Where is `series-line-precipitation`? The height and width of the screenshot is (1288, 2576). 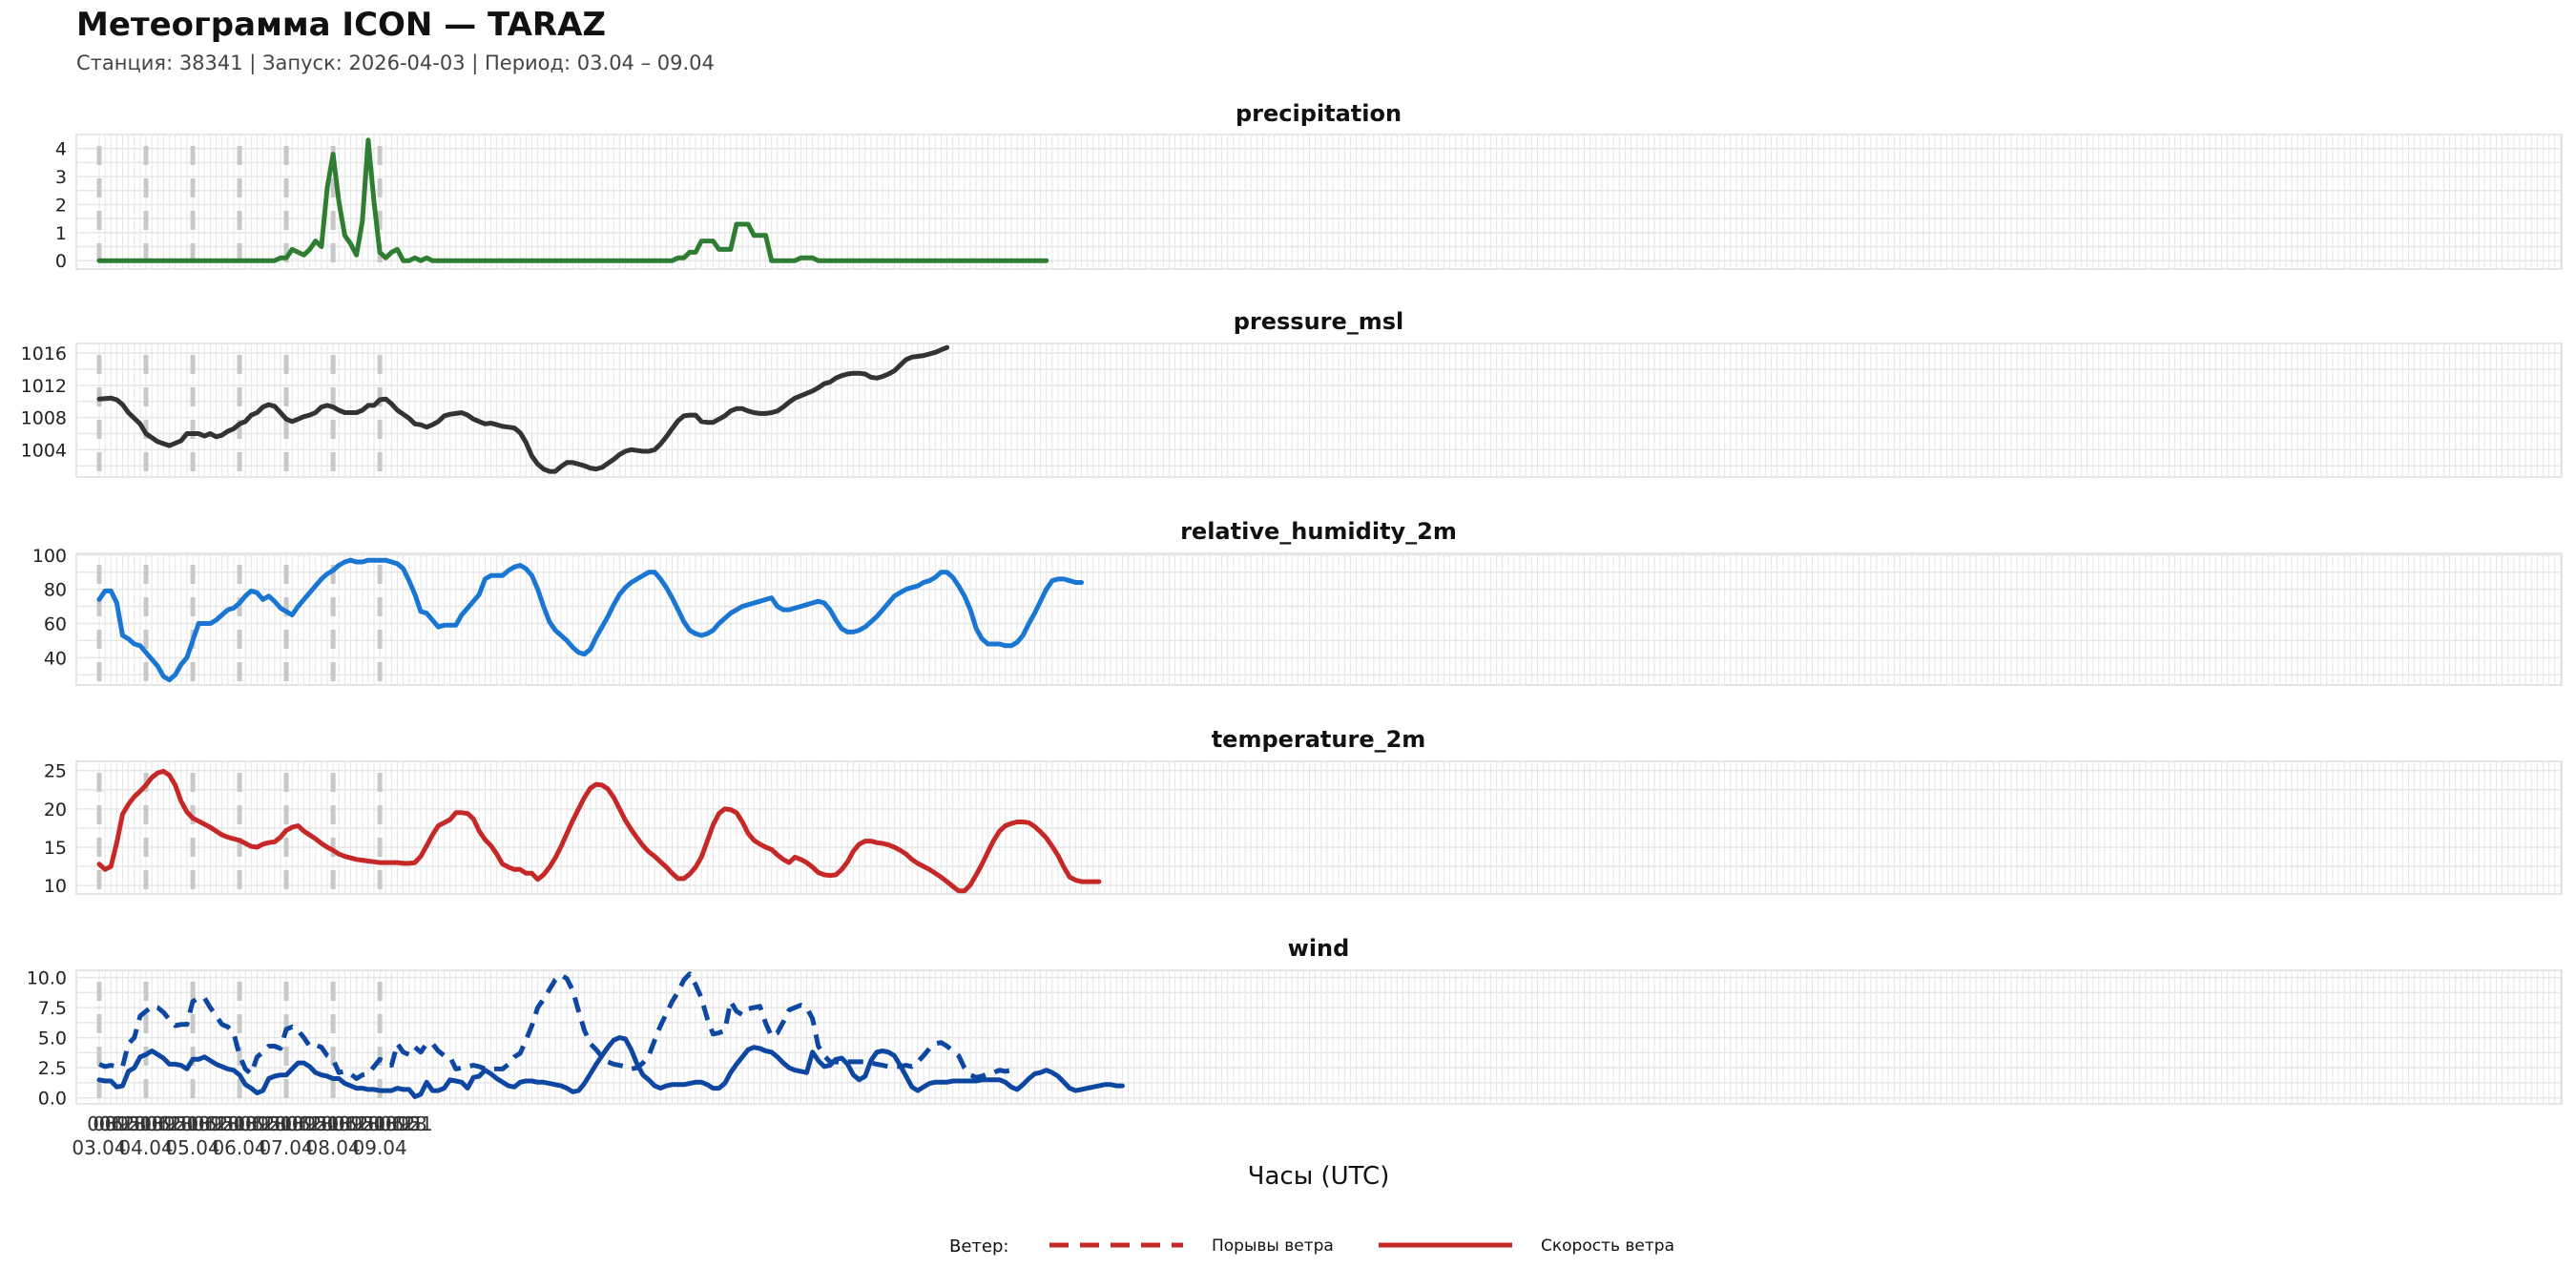
series-line-precipitation is located at coordinates (572, 200).